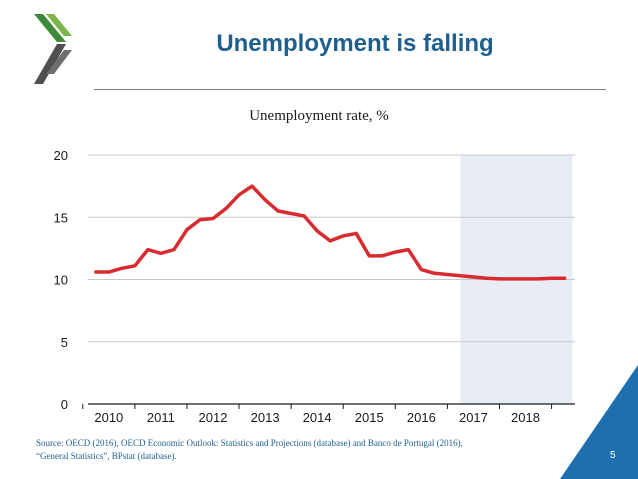  I want to click on page-number: 5, so click(613, 455).